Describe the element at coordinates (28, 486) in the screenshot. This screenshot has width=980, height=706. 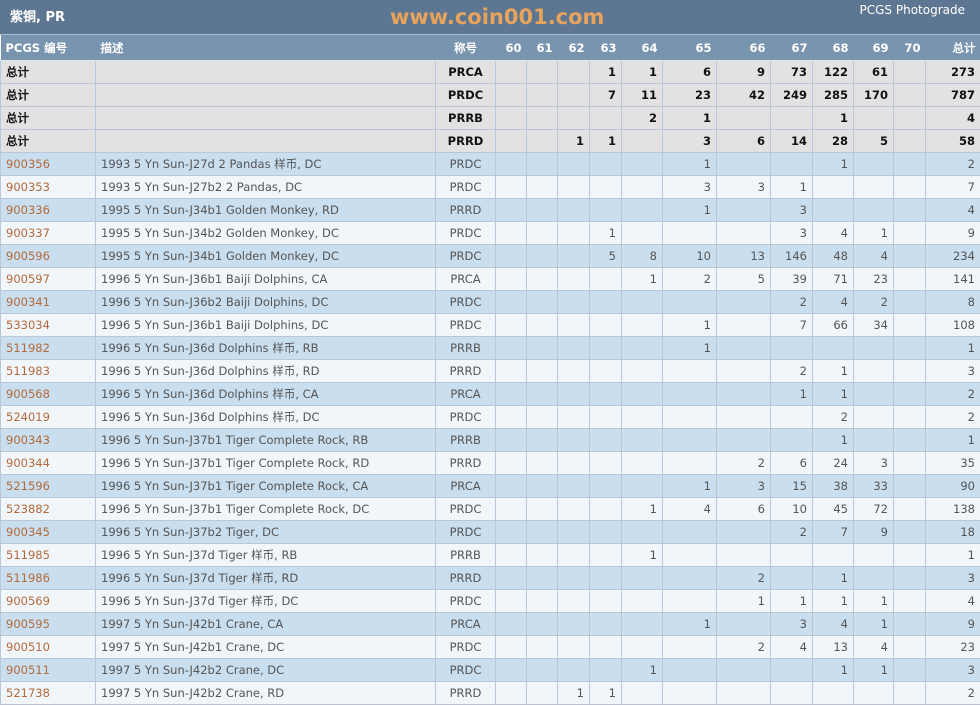
I see `pcgs-number-link: 521596` at that location.